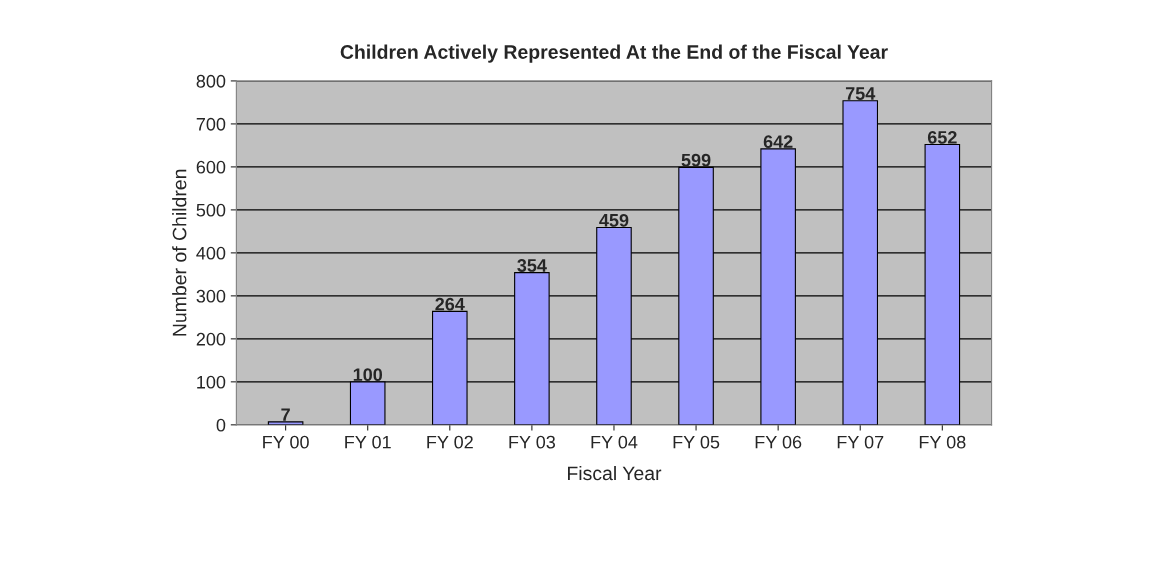 This screenshot has height=578, width=1153. I want to click on x-tick-label: FY 01, so click(368, 442).